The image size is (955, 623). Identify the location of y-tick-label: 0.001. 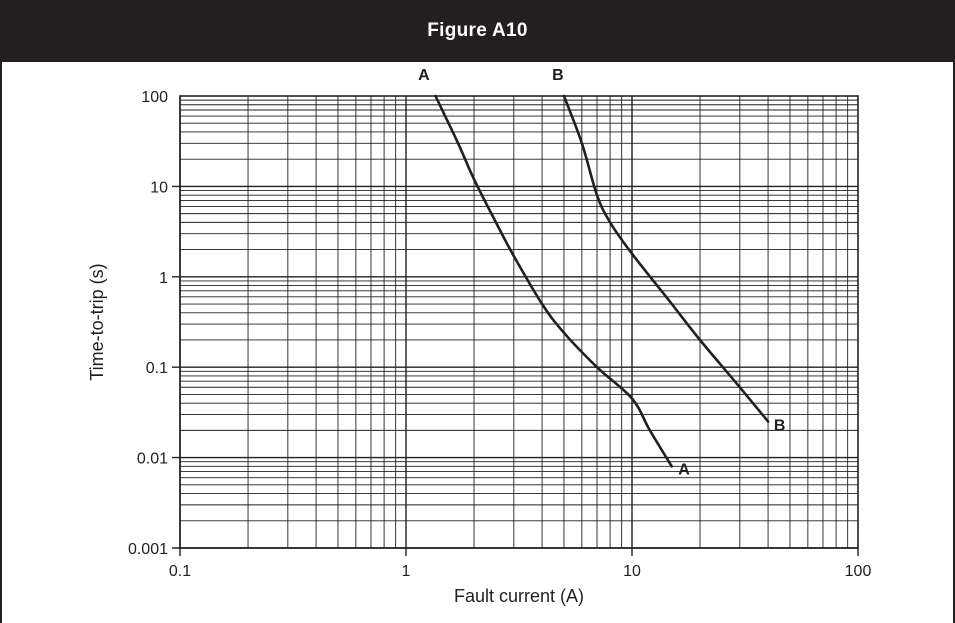
(148, 549).